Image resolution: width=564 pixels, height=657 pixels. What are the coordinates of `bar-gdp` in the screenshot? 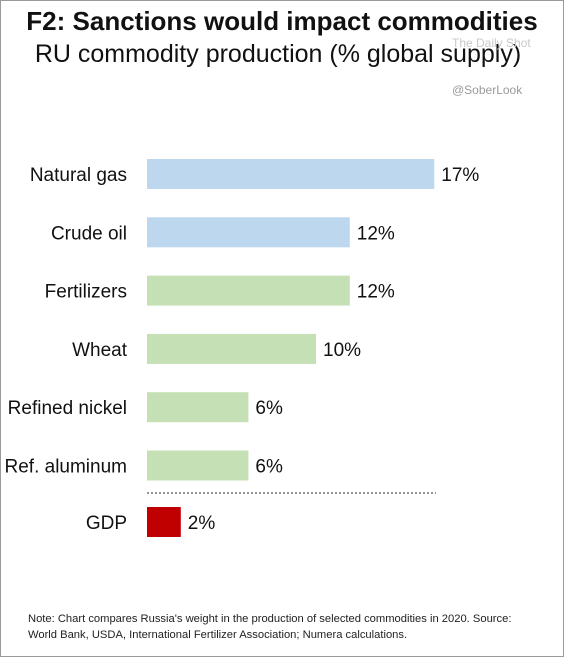 It's located at (164, 522).